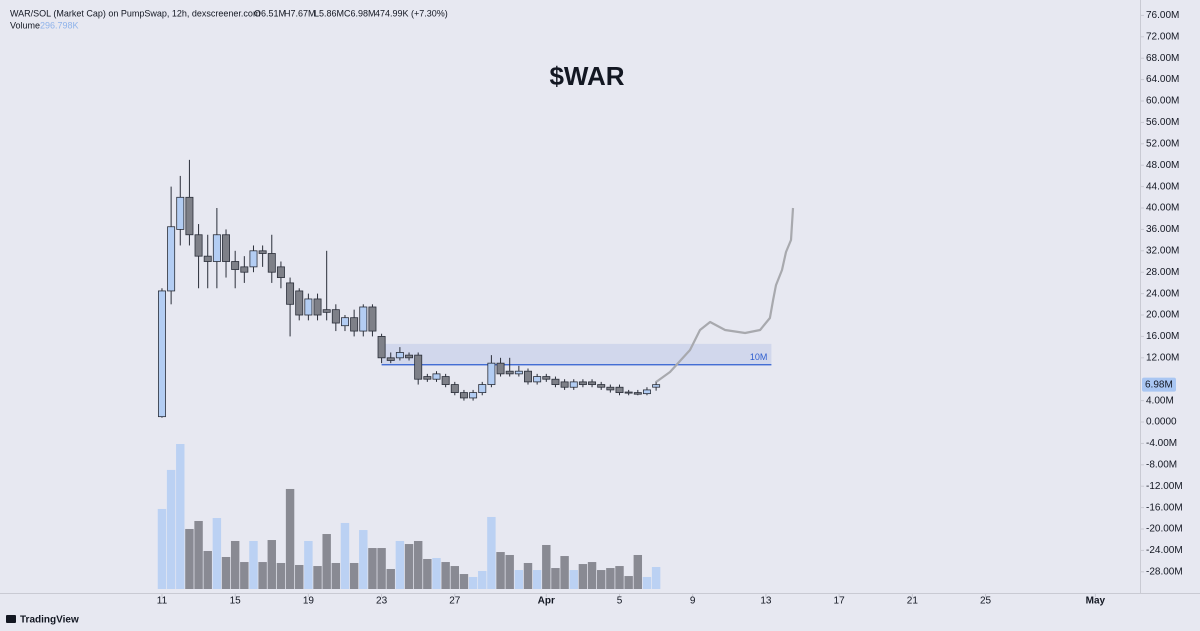  I want to click on footer: TradingView, so click(42, 620).